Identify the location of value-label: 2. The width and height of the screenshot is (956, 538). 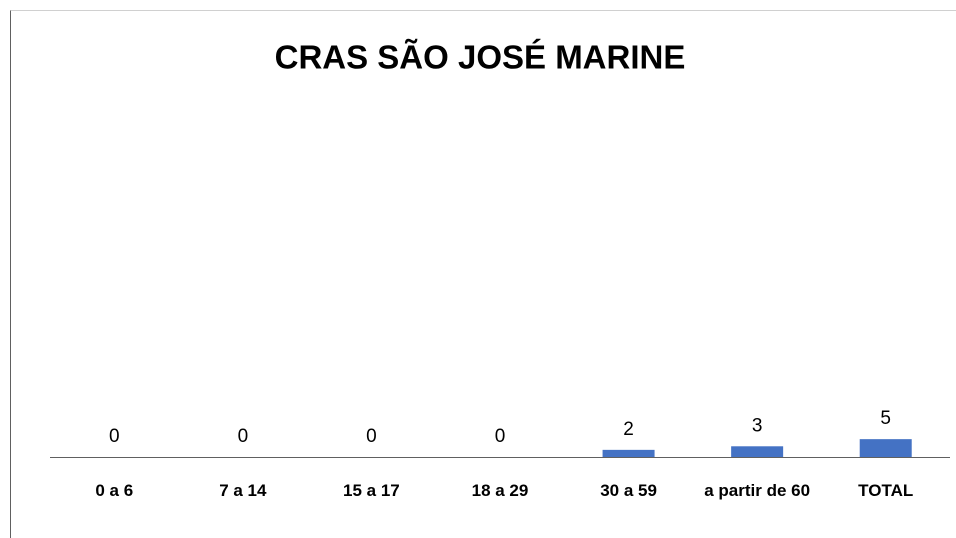
(628, 429).